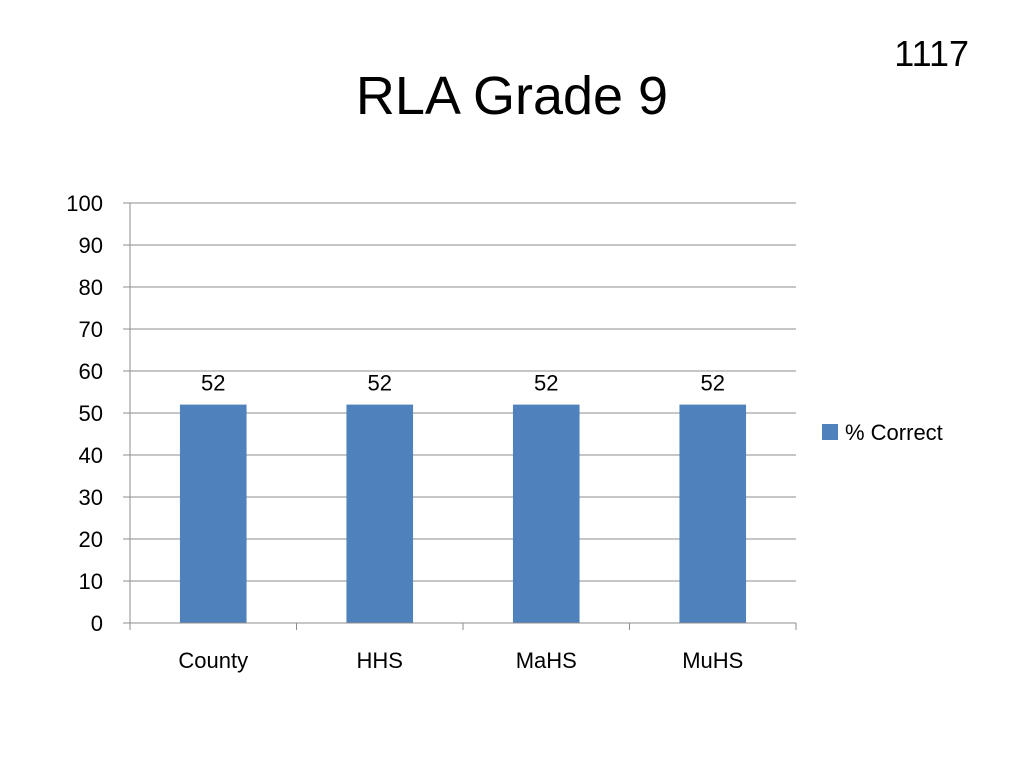  What do you see at coordinates (213, 660) in the screenshot?
I see `x-category-label: County` at bounding box center [213, 660].